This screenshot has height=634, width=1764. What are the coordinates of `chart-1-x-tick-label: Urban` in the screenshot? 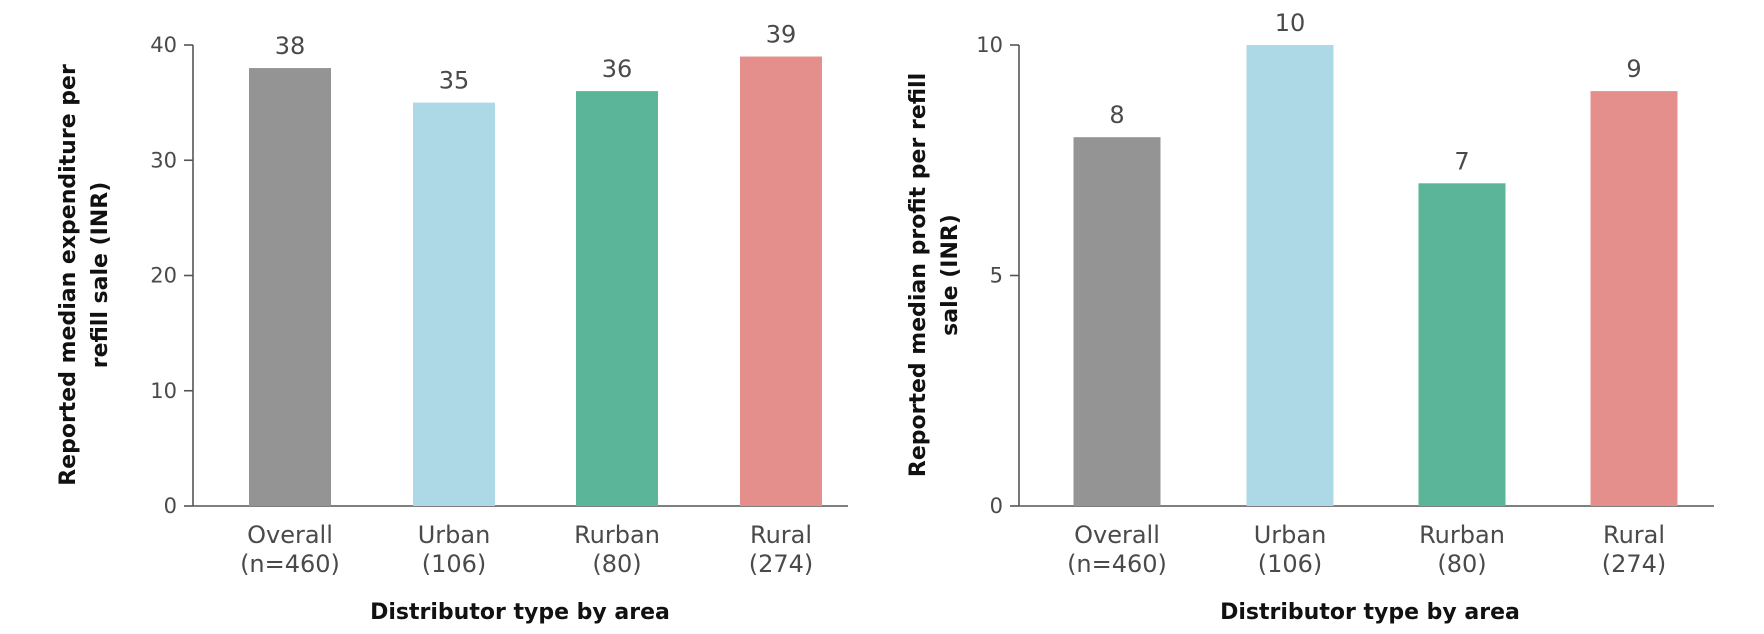 It's located at (454, 535).